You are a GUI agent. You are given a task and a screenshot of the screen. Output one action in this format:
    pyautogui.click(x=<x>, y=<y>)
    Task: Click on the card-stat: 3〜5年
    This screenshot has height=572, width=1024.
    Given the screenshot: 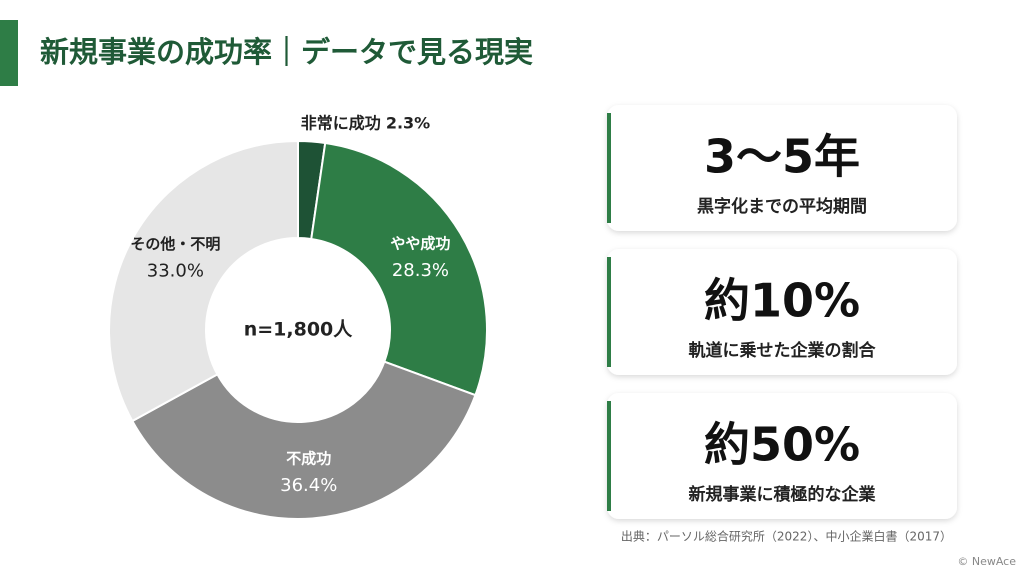 What is the action you would take?
    pyautogui.click(x=782, y=157)
    